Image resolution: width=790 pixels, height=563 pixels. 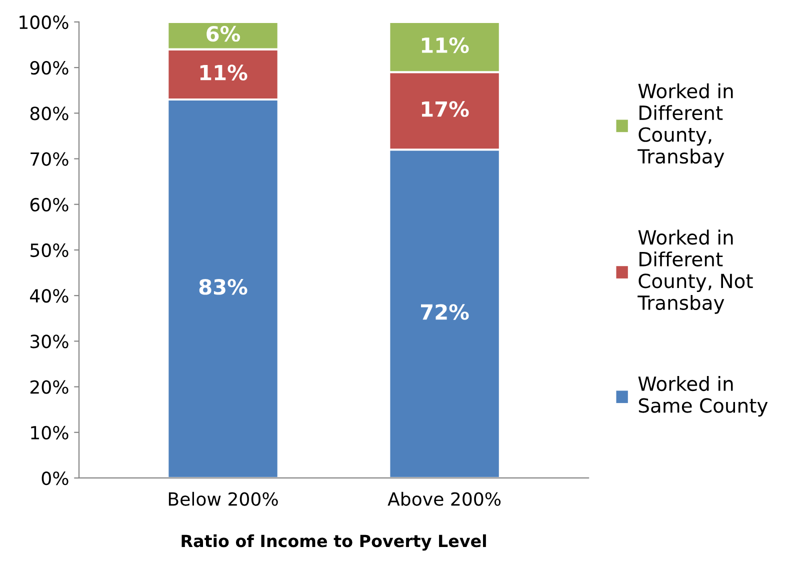 I want to click on y-tick-label: 60%, so click(x=49, y=205).